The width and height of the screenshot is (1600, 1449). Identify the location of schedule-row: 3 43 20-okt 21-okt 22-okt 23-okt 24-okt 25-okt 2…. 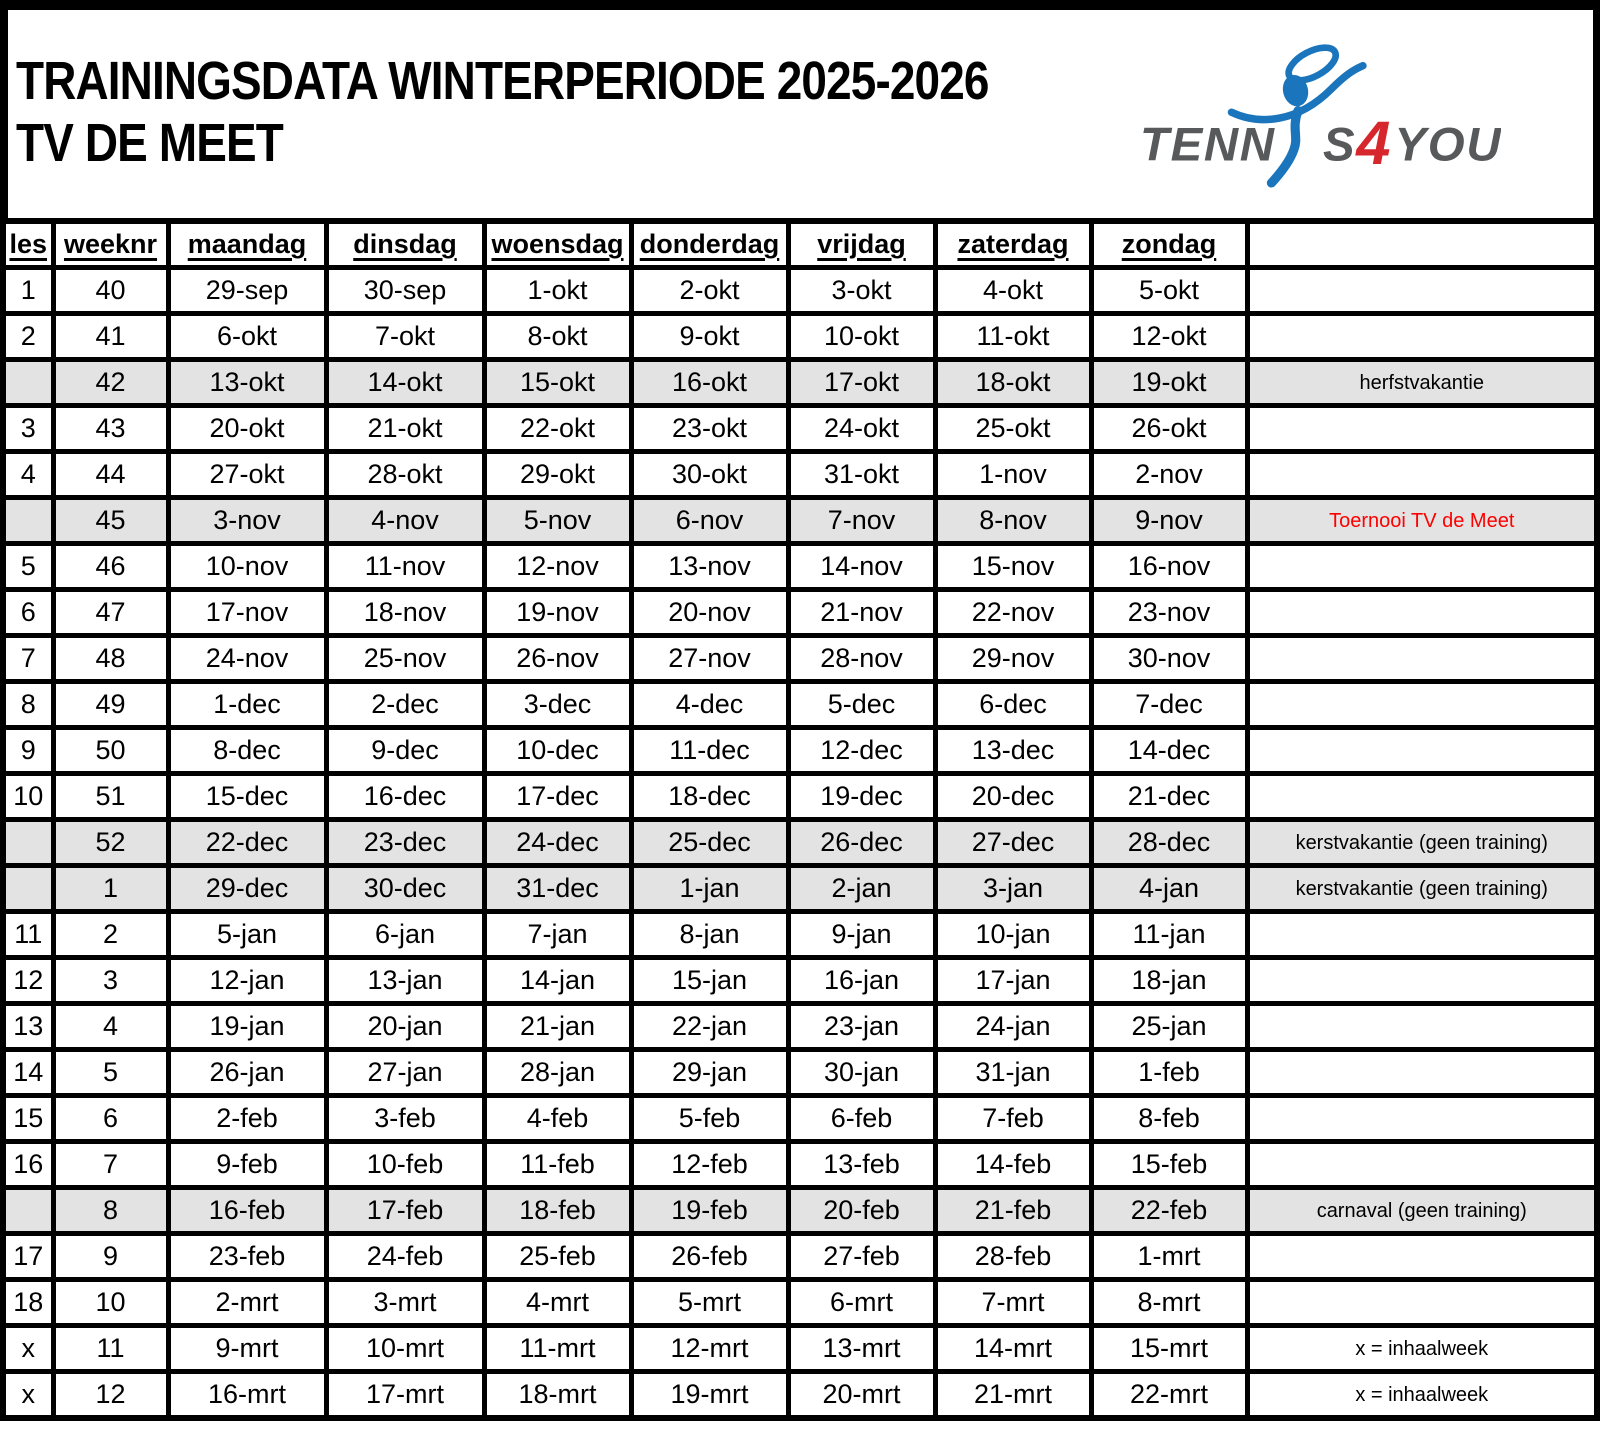
(800, 428).